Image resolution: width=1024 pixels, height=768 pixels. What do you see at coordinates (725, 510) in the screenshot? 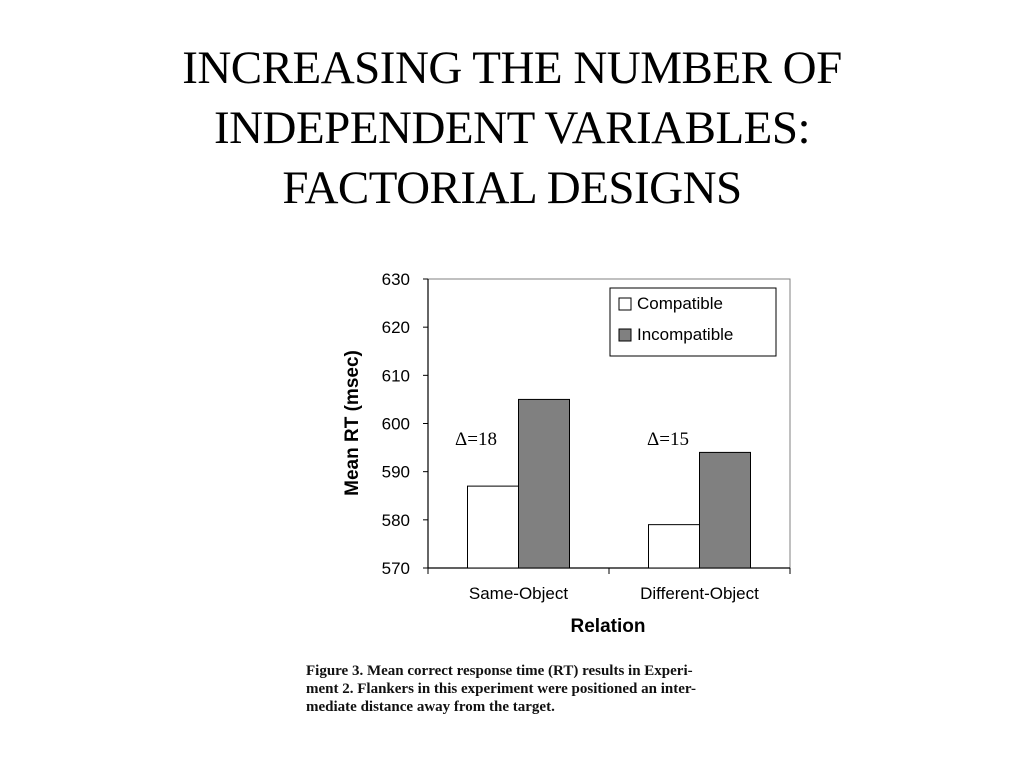
I see `bar-incompatible-different-object` at bounding box center [725, 510].